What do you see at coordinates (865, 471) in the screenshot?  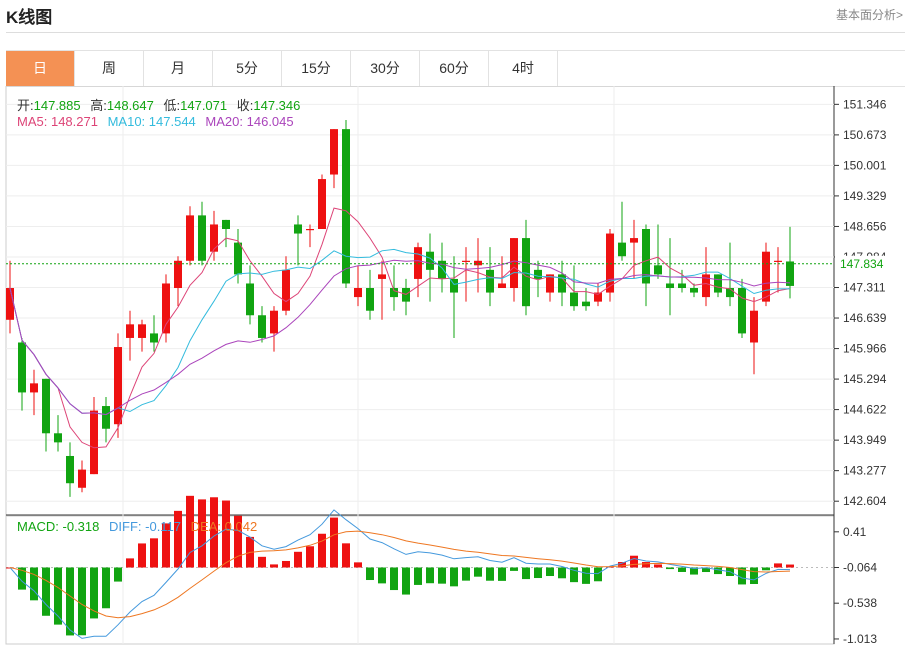 I see `price-tick-label: 143.277` at bounding box center [865, 471].